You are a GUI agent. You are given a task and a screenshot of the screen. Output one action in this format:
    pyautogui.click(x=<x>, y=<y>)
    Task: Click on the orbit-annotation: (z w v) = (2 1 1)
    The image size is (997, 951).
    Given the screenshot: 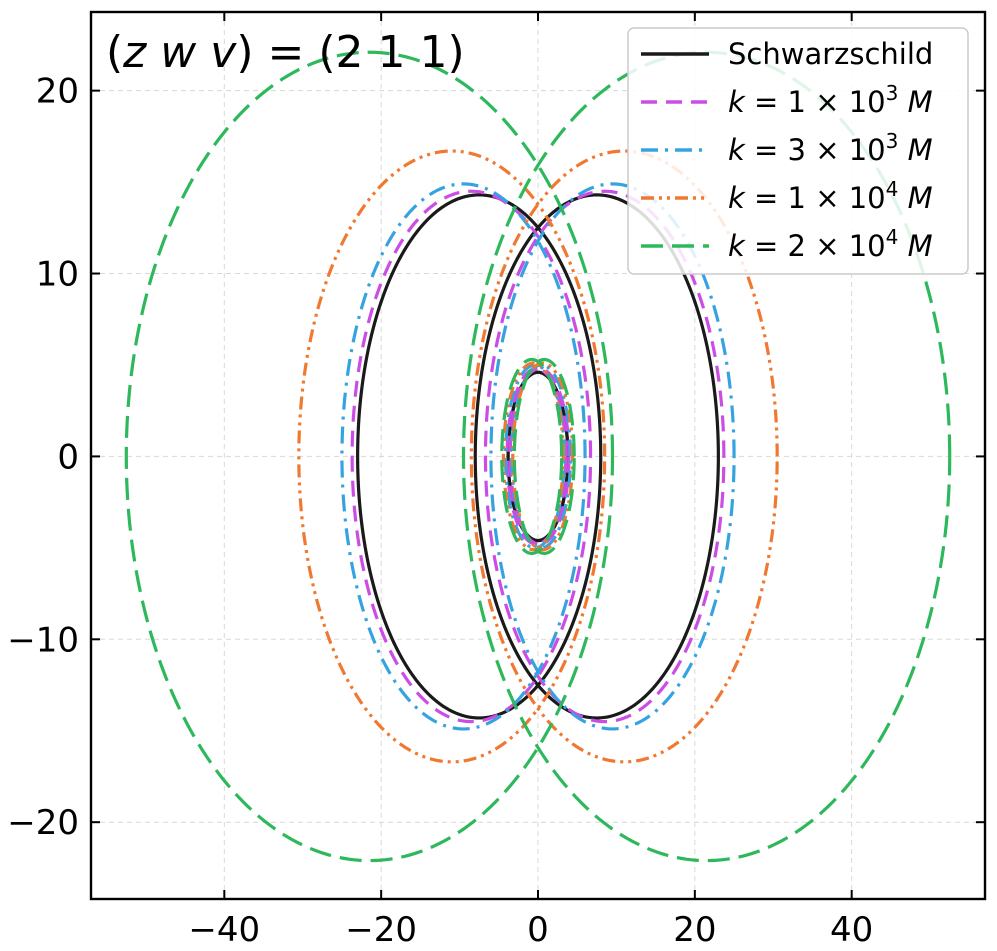 What is the action you would take?
    pyautogui.click(x=285, y=52)
    